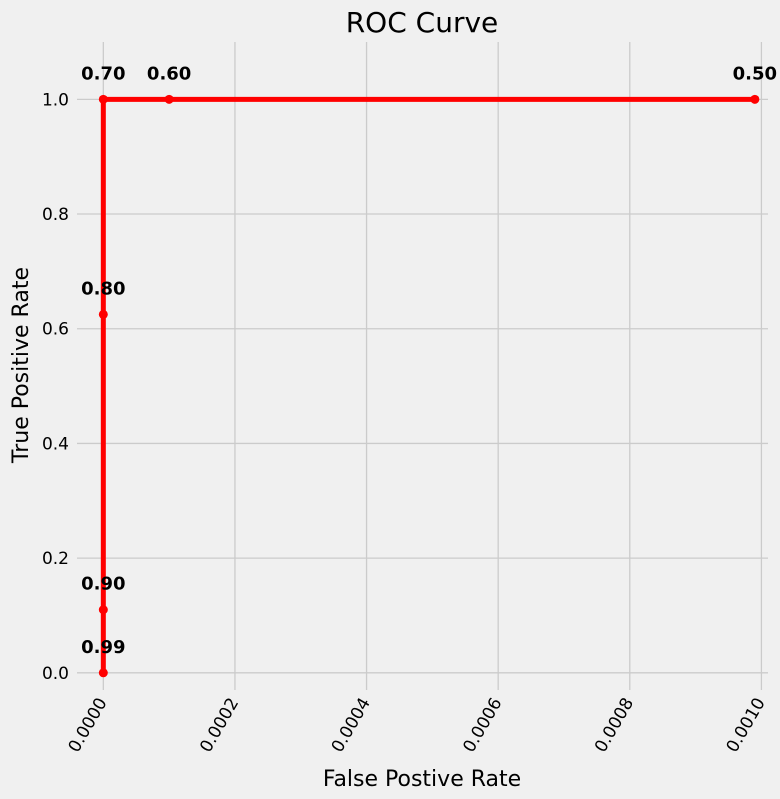  What do you see at coordinates (219, 726) in the screenshot?
I see `x-tick-label: 0.0002` at bounding box center [219, 726].